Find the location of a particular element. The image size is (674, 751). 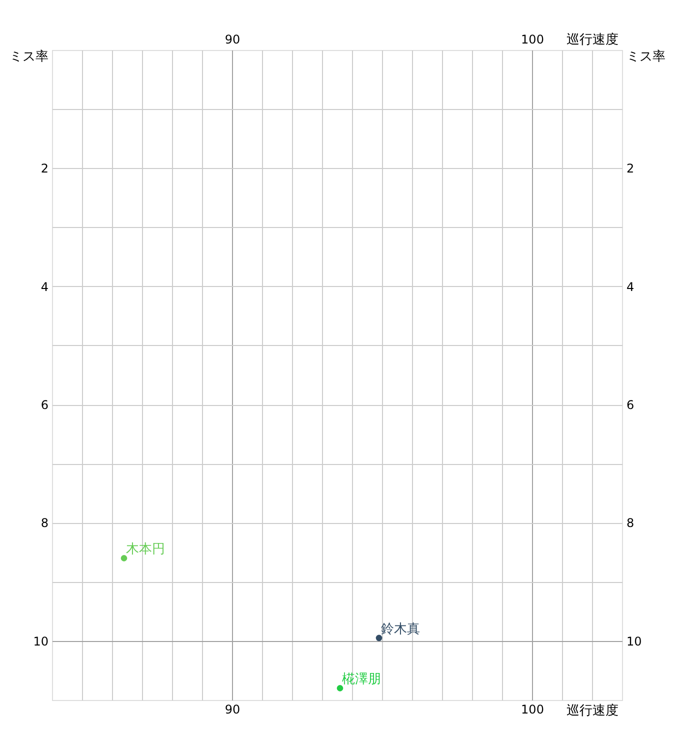

y-axis-title: ミス率 is located at coordinates (29, 56).